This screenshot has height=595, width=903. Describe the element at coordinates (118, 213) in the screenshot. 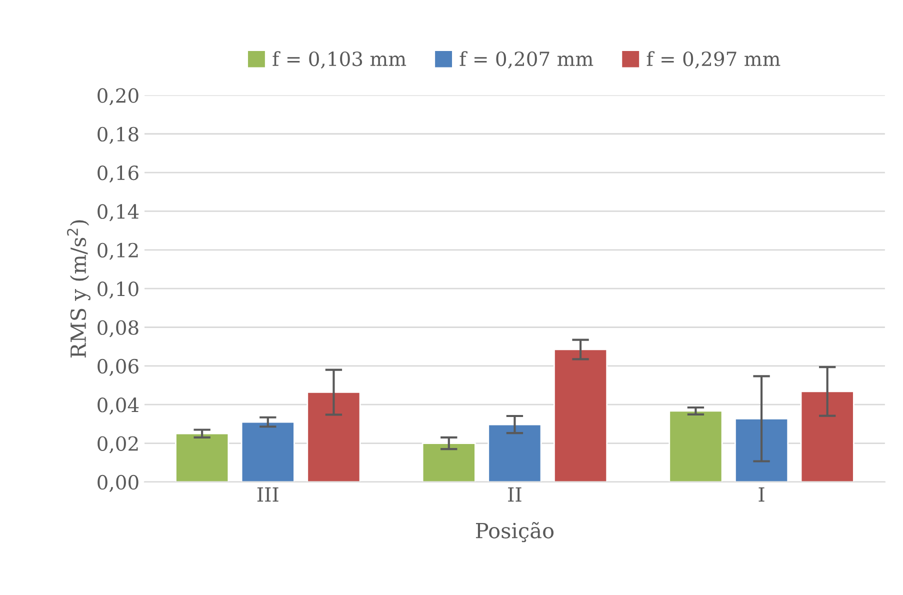

I see `y-tick-label: 0,14` at that location.